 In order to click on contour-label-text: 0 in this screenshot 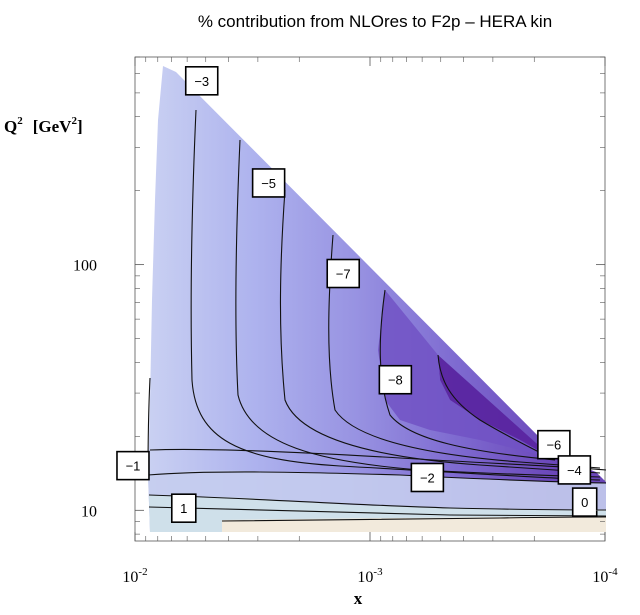, I will do `click(584, 502)`.